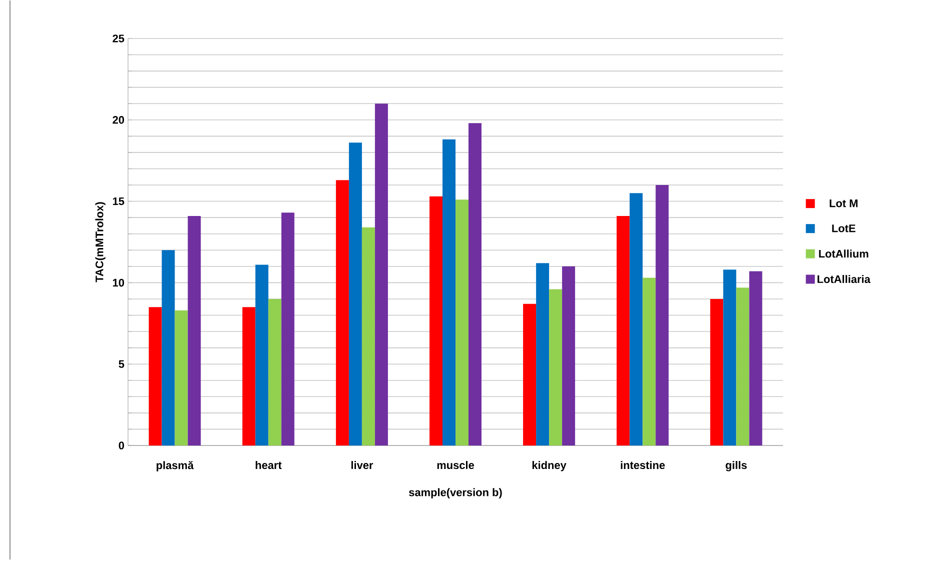 The width and height of the screenshot is (940, 562). Describe the element at coordinates (175, 466) in the screenshot. I see `x-tick-label: plasmă` at that location.